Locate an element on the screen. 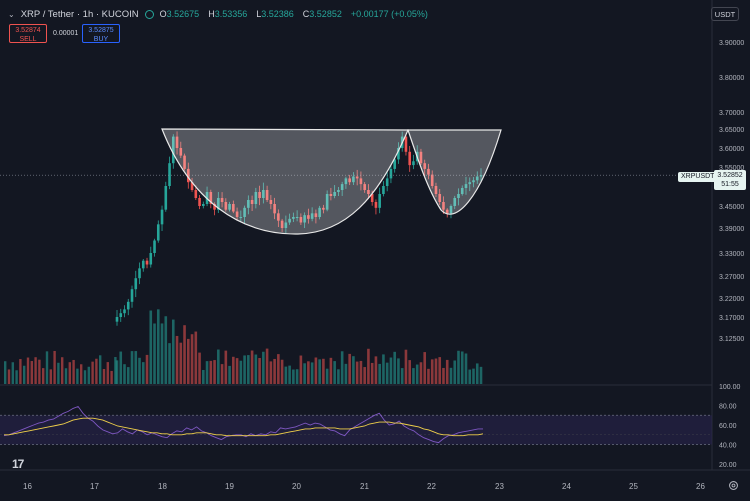 The height and width of the screenshot is (501, 750). price-axis-label: 3.65000 is located at coordinates (731, 130).